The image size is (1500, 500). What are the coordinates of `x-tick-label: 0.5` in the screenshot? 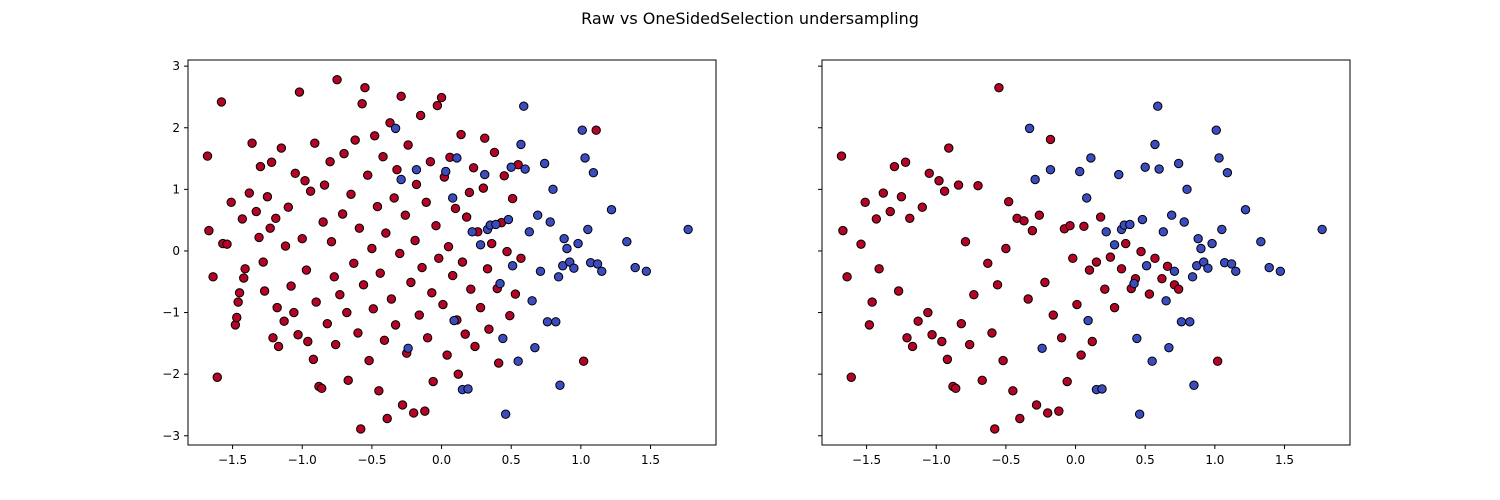 It's located at (511, 460).